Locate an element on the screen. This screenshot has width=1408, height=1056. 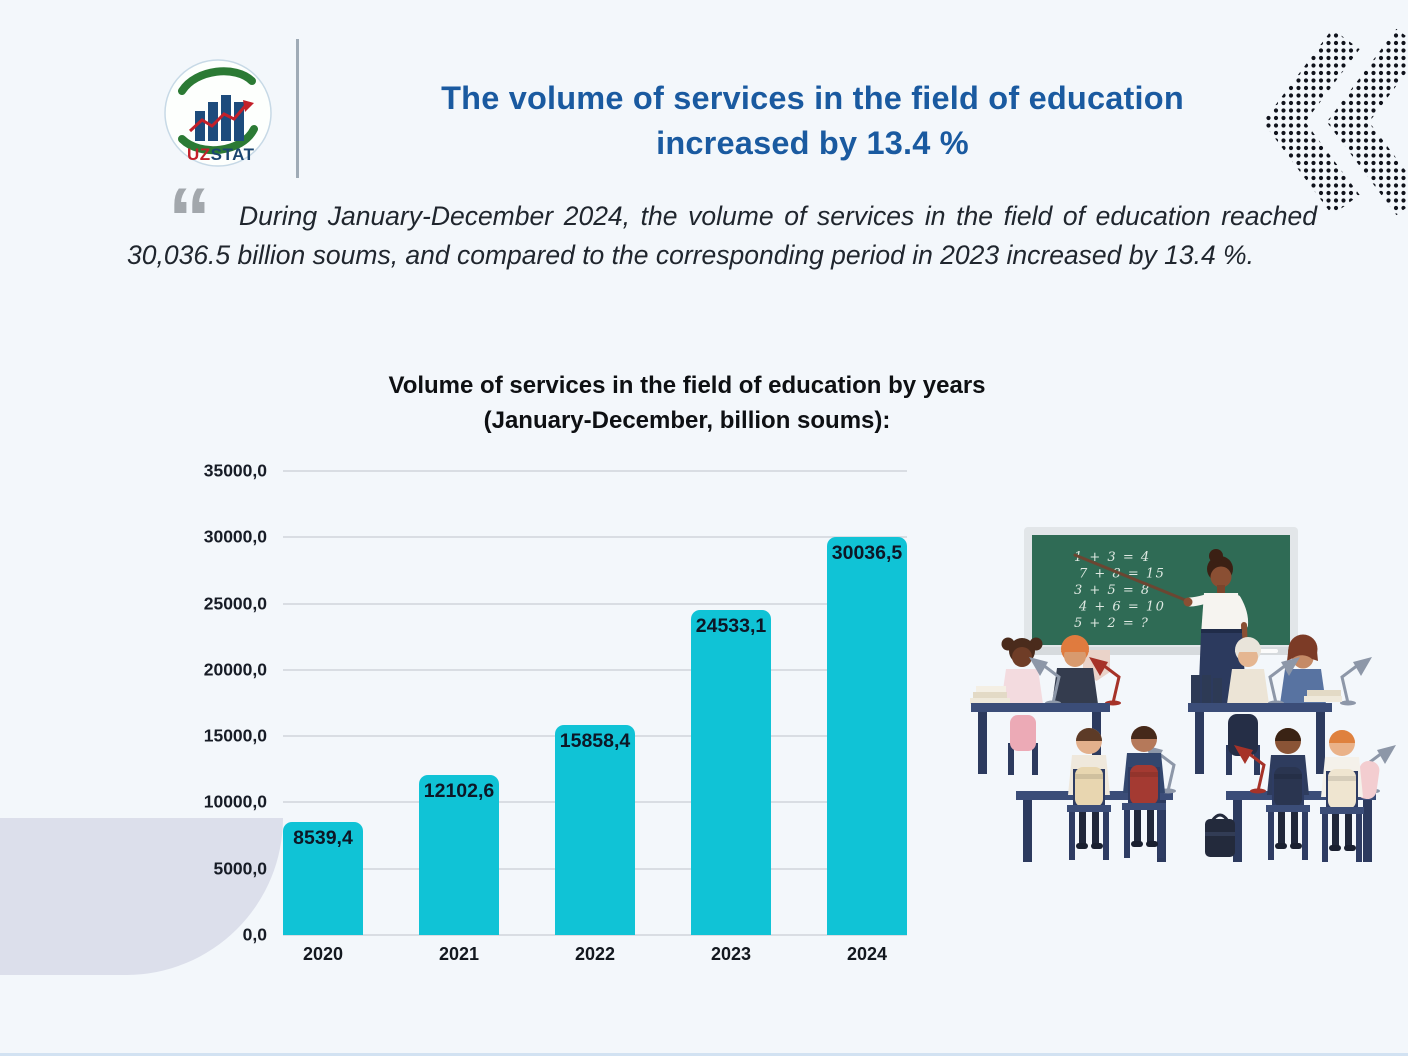
bar-2020: 8539,4 is located at coordinates (323, 878).